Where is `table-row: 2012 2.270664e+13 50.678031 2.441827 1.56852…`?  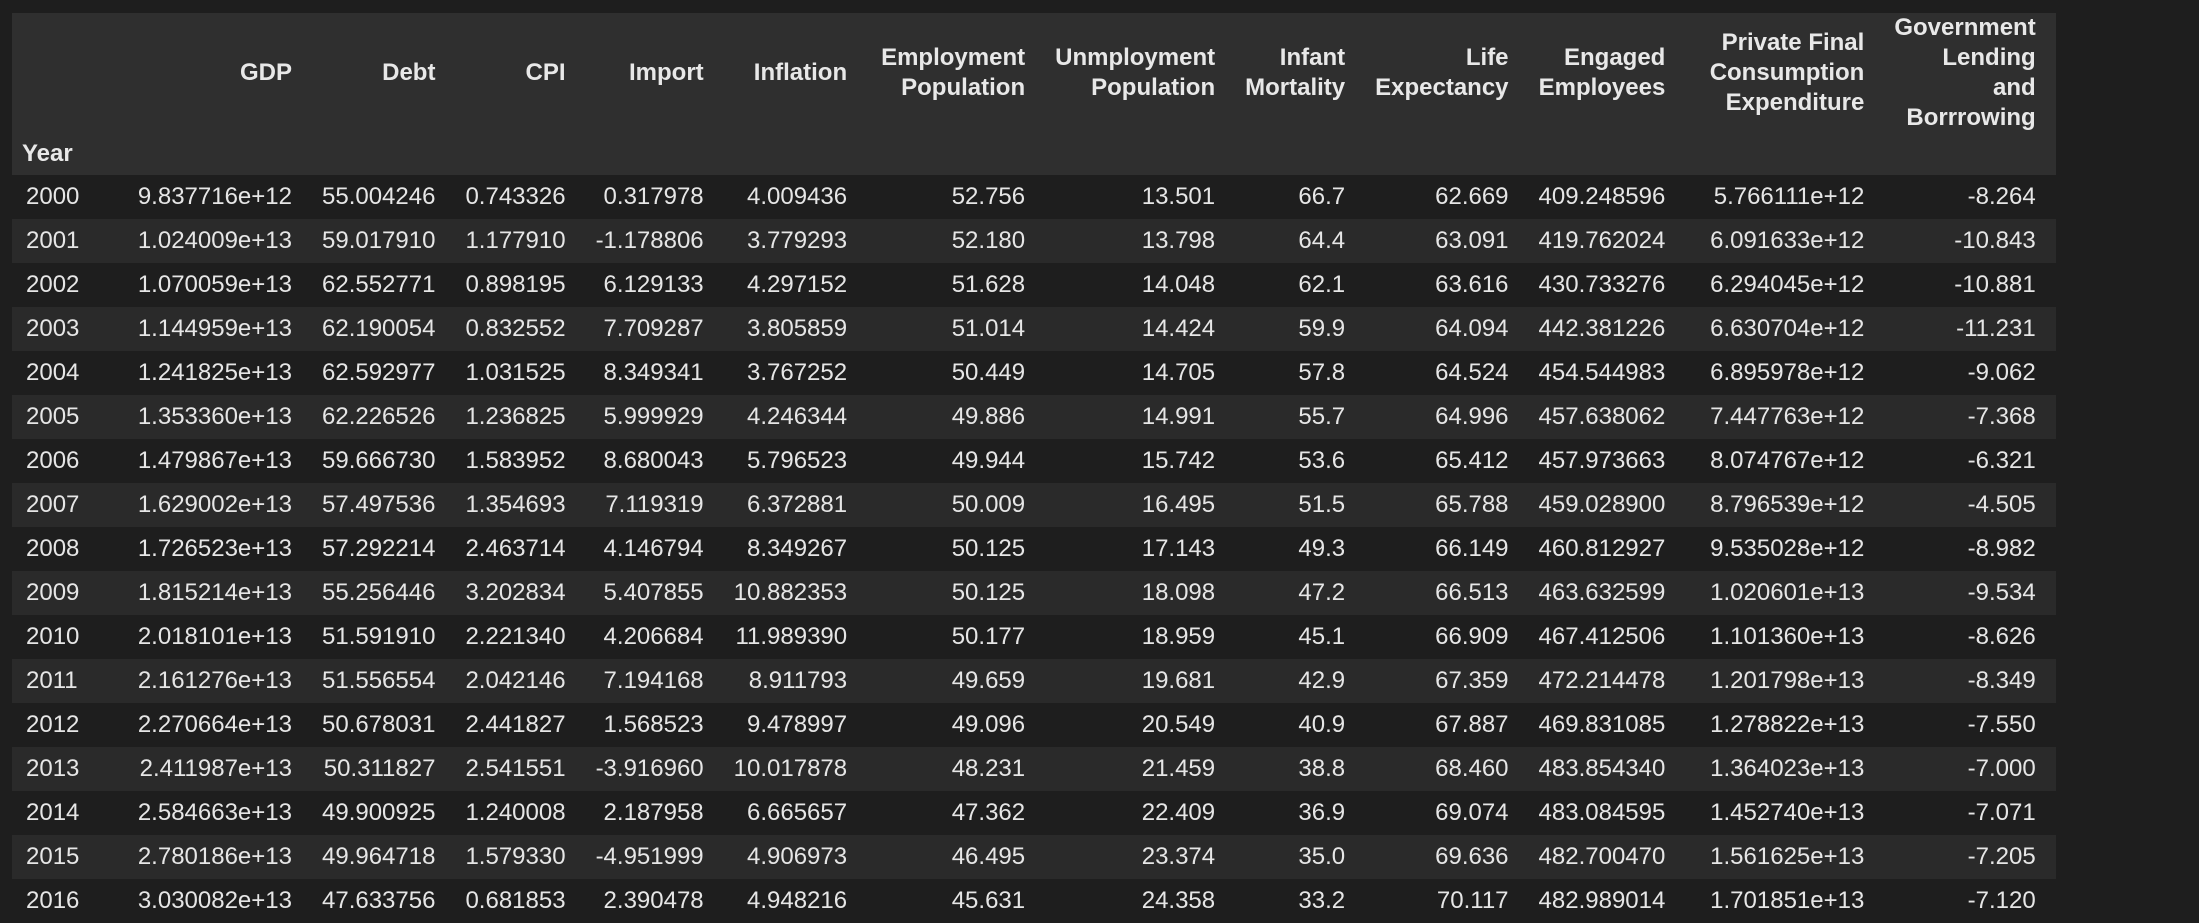
table-row: 2012 2.270664e+13 50.678031 2.441827 1.56852… is located at coordinates (1034, 725).